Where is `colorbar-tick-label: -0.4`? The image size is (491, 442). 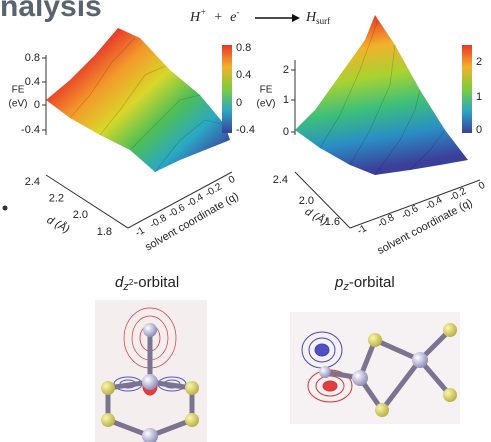 colorbar-tick-label: -0.4 is located at coordinates (245, 130).